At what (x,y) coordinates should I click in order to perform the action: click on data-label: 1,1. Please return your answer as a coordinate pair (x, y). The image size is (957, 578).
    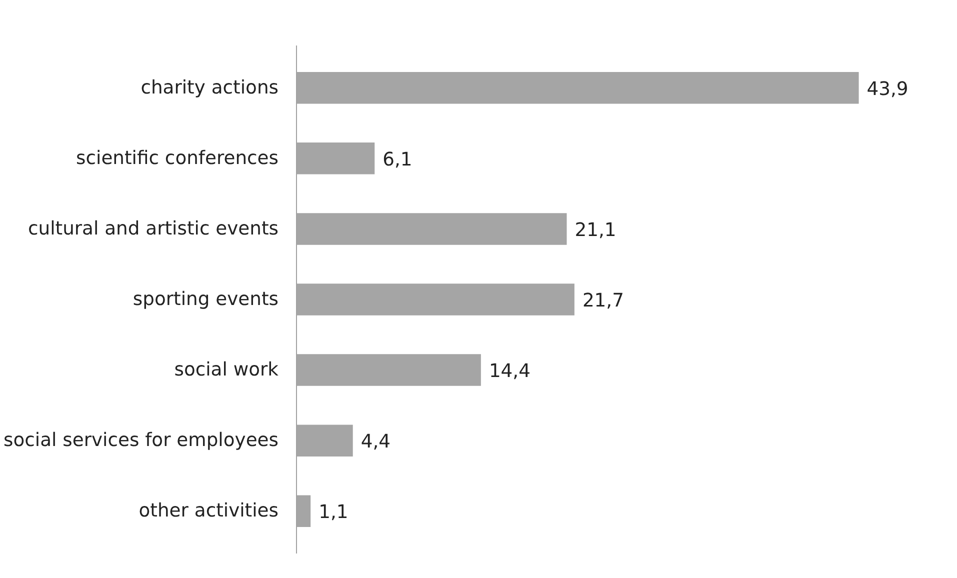
    Looking at the image, I should click on (333, 513).